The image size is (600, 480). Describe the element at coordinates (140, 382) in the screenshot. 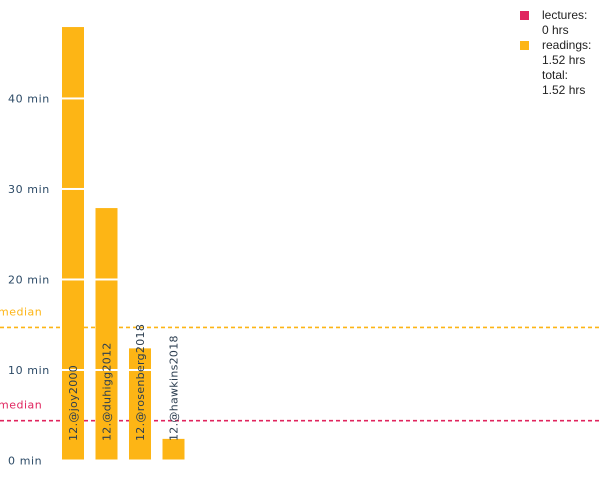

I see `bar-label: 12.@rosenberg2018` at that location.